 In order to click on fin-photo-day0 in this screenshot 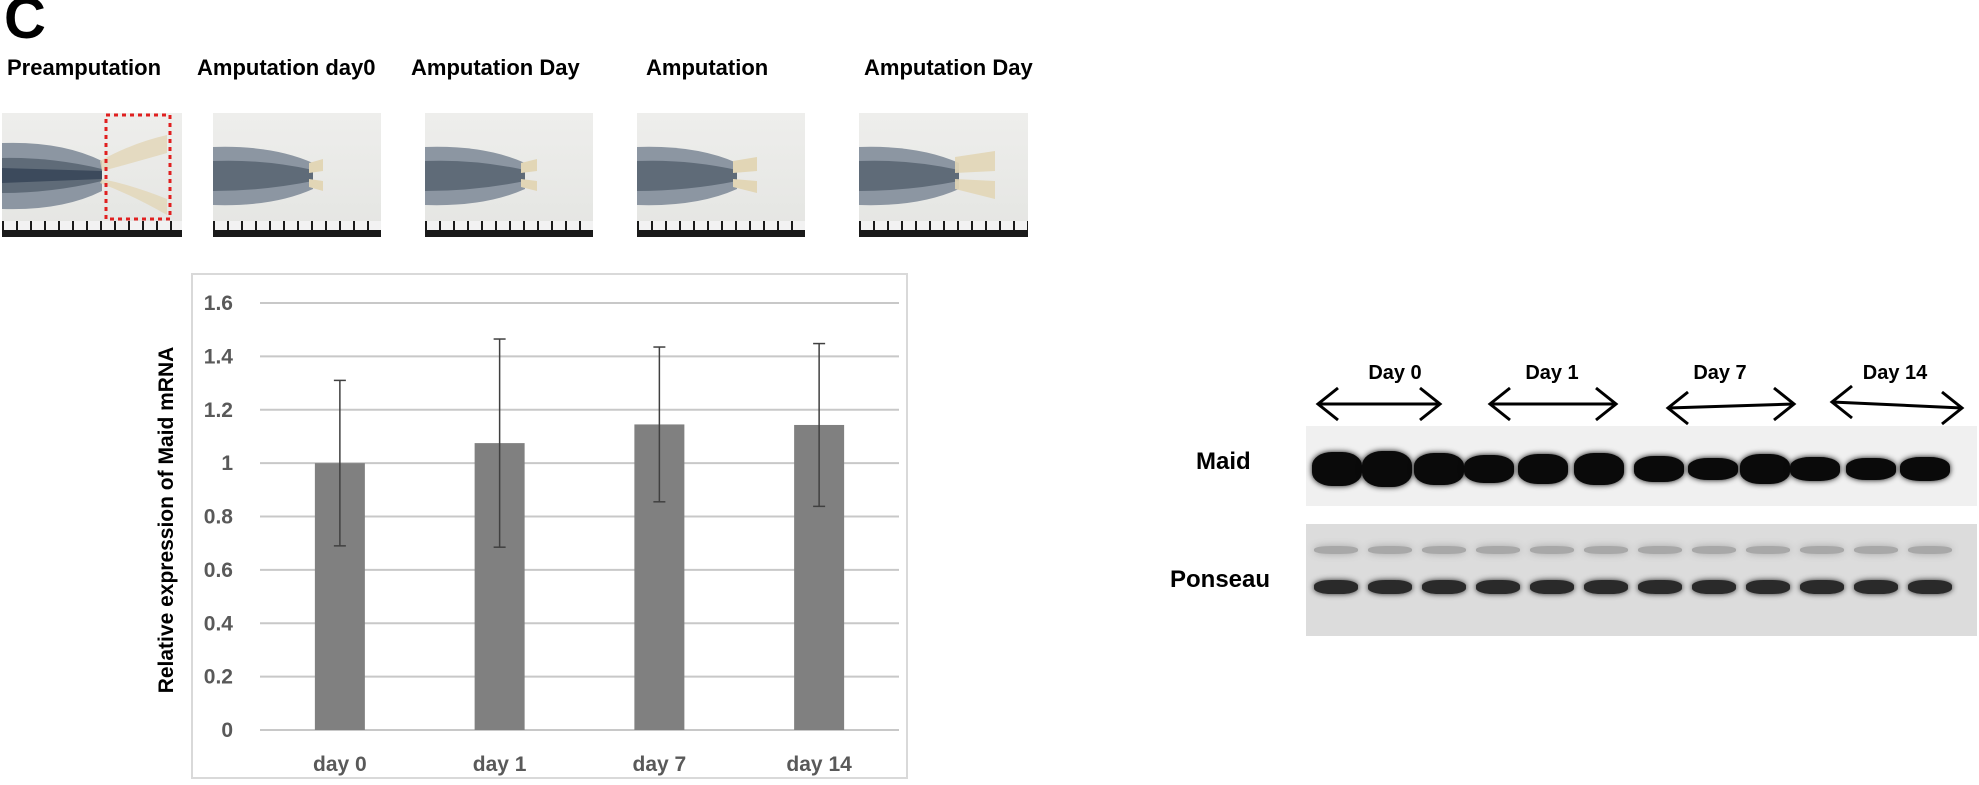, I will do `click(297, 175)`.